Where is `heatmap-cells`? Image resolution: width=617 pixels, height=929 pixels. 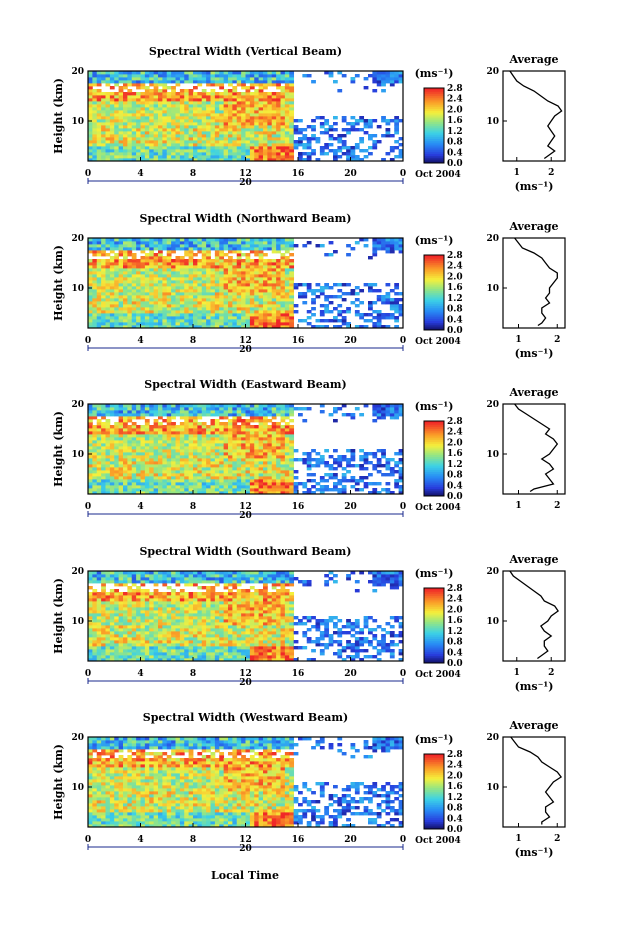 heatmap-cells is located at coordinates (246, 449).